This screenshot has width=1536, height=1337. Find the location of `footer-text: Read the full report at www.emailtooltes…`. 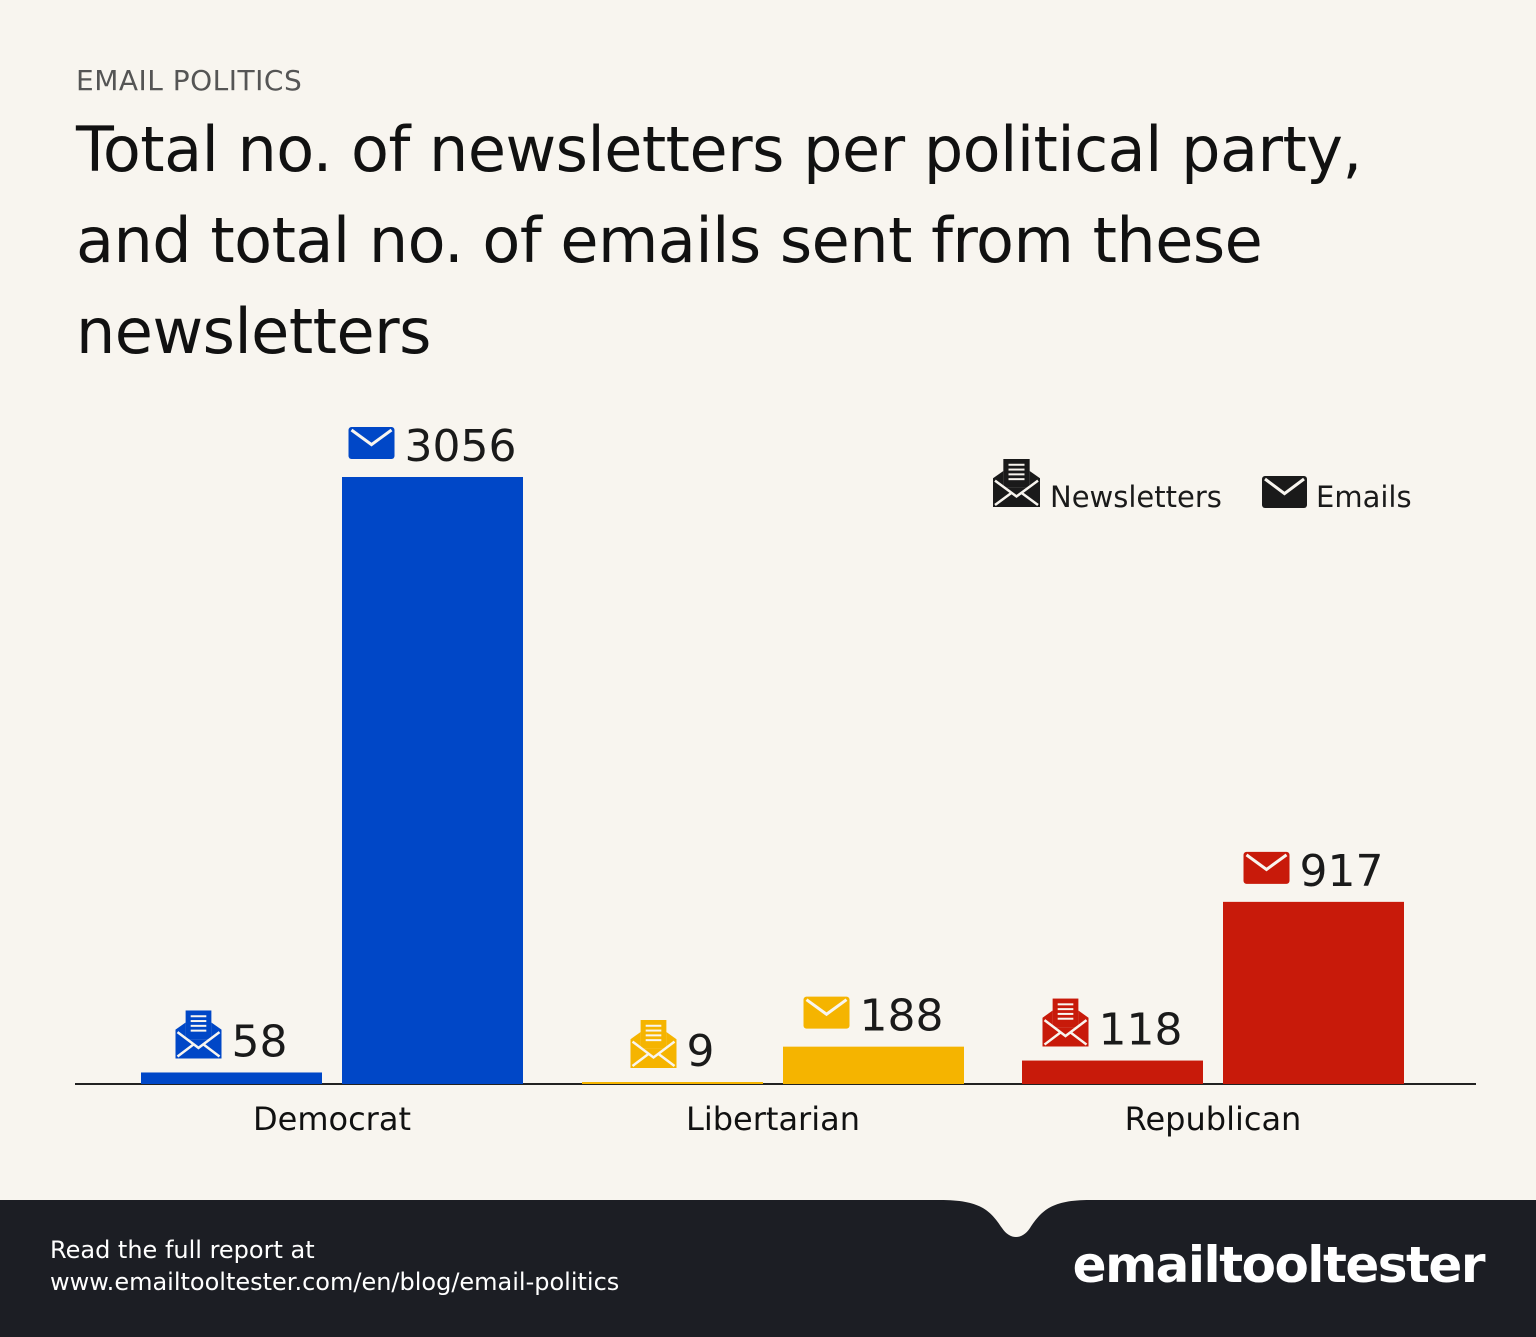

footer-text: Read the full report at www.emailtooltes… is located at coordinates (334, 1266).